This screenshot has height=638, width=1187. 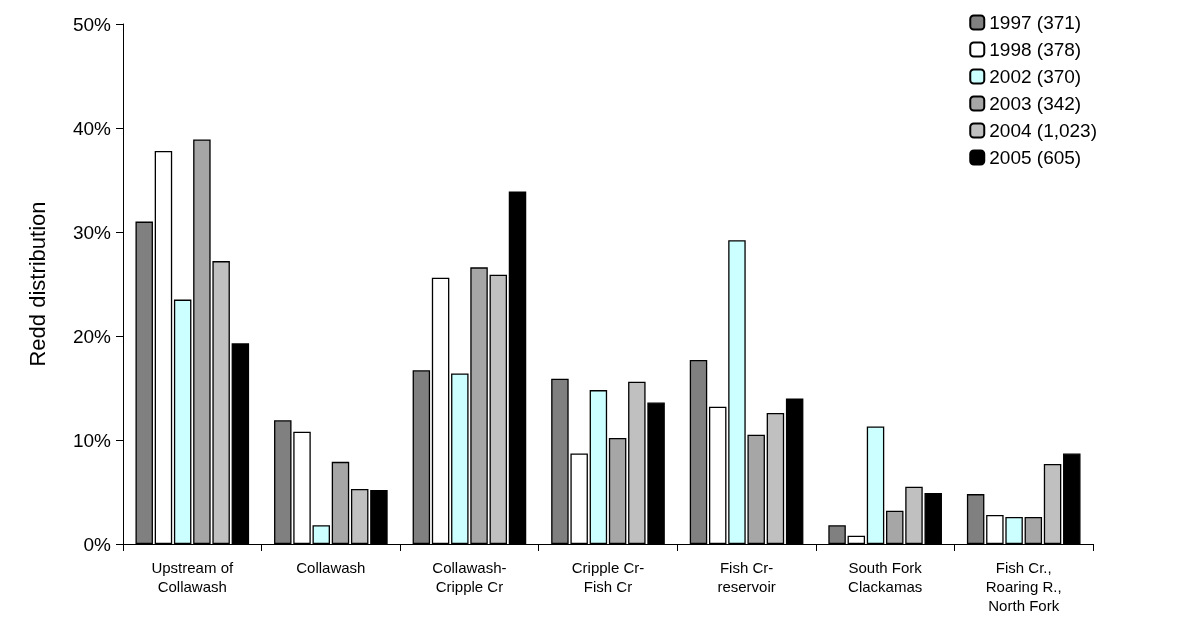 What do you see at coordinates (746, 577) in the screenshot?
I see `x-tick-label: Fish Cr- reservoir` at bounding box center [746, 577].